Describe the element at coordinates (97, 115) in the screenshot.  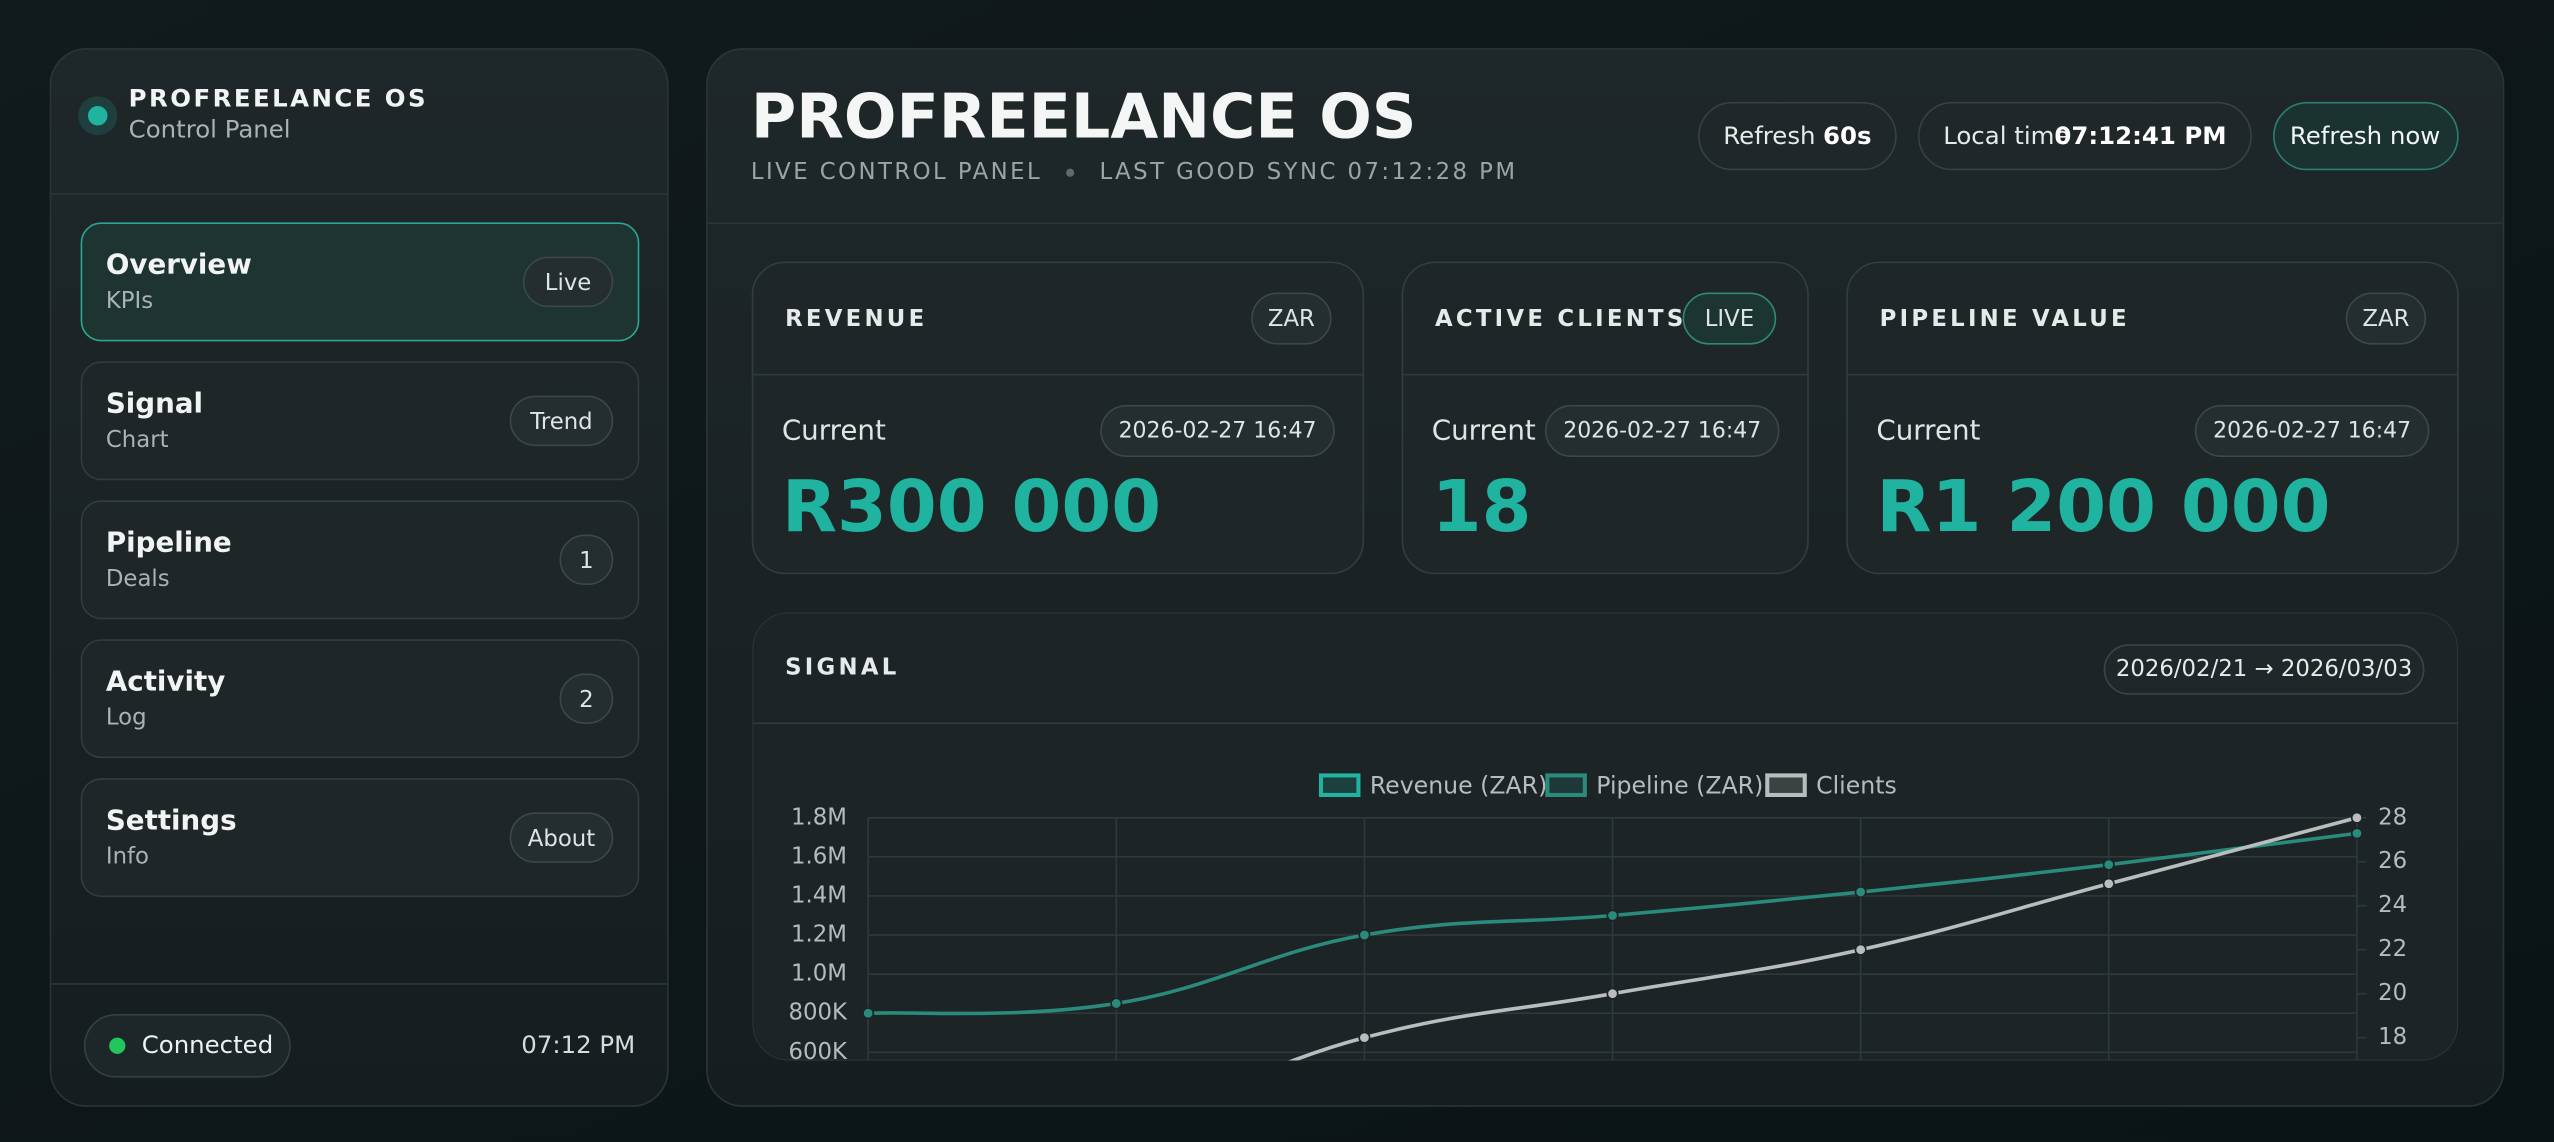
I see `brand-dot` at that location.